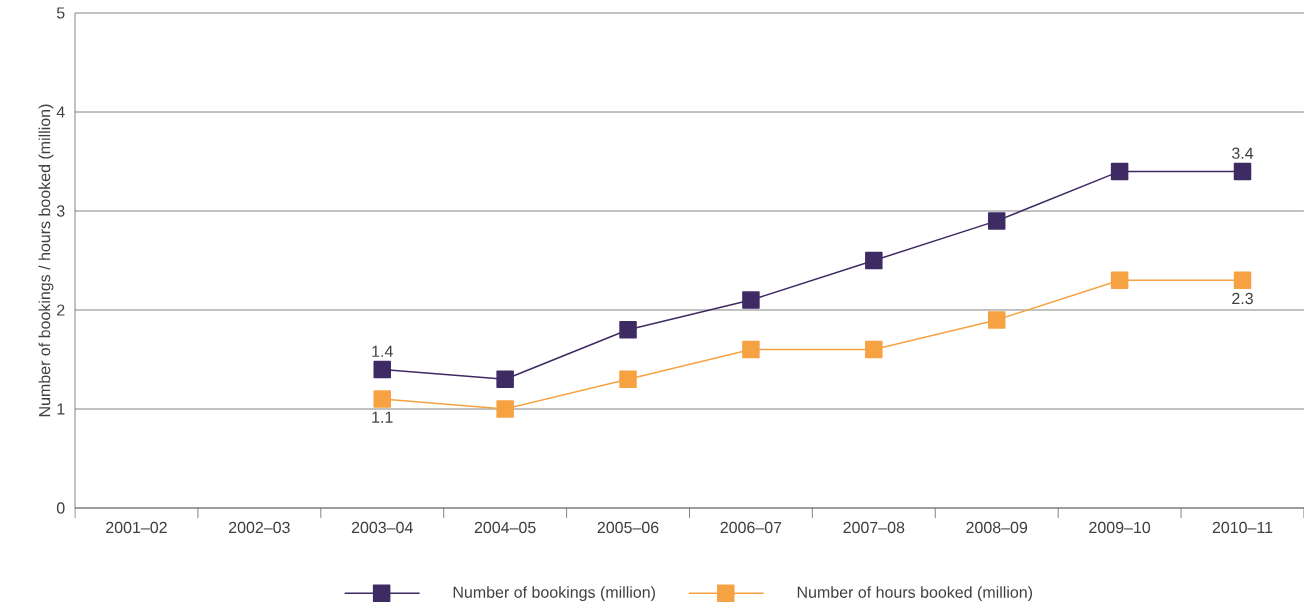 This screenshot has width=1304, height=606. I want to click on x-tick-label: 2004–05, so click(505, 527).